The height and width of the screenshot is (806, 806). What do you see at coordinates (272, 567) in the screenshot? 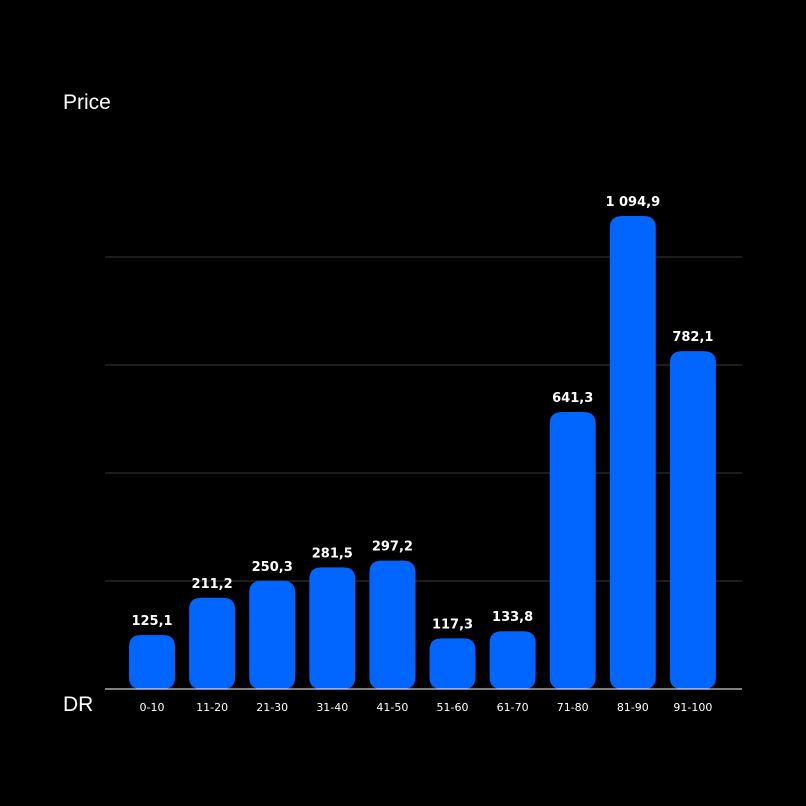
I see `value-label-21-30: 250,3` at bounding box center [272, 567].